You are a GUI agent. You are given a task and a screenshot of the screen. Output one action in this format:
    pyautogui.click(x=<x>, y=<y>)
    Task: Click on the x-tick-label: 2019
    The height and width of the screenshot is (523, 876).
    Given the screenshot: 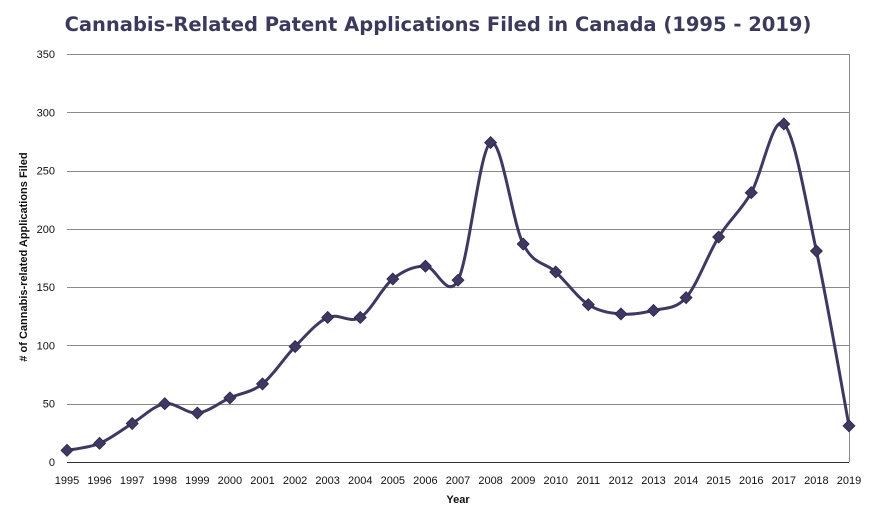 What is the action you would take?
    pyautogui.click(x=849, y=481)
    